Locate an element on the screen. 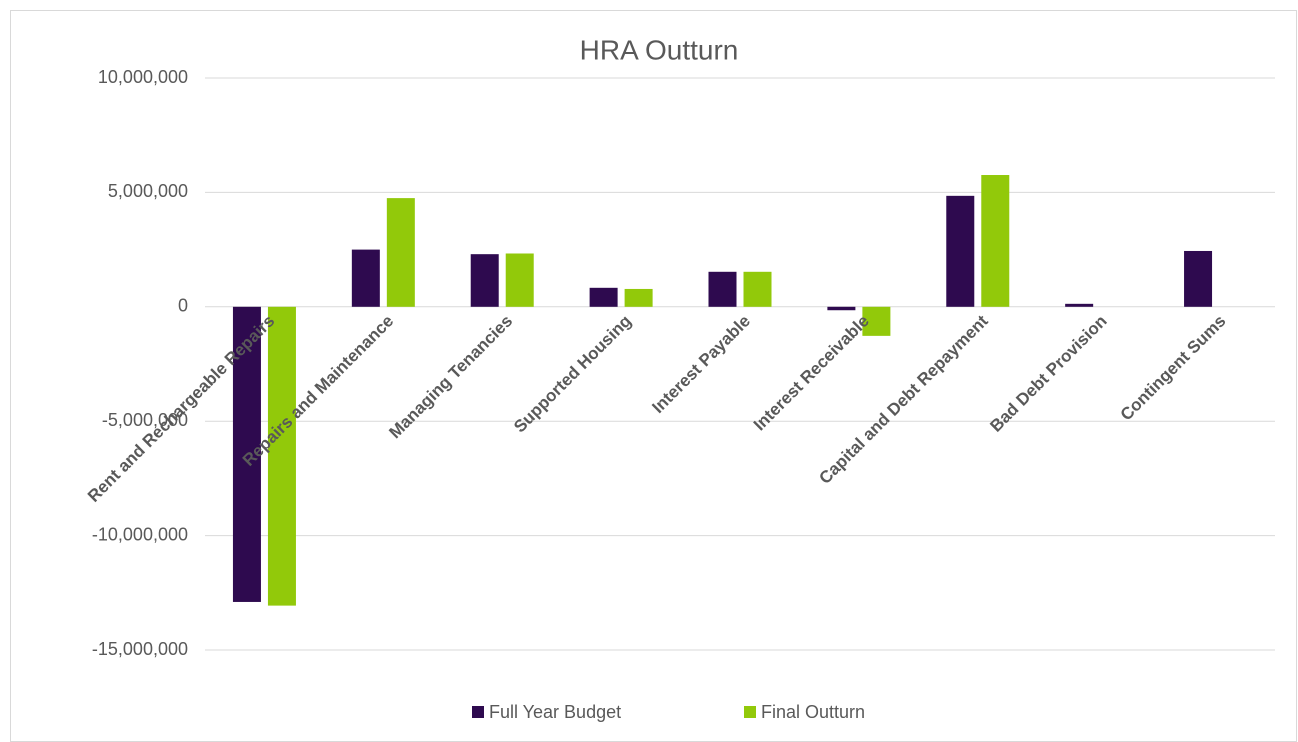  legend-label: Final Outturn is located at coordinates (813, 712).